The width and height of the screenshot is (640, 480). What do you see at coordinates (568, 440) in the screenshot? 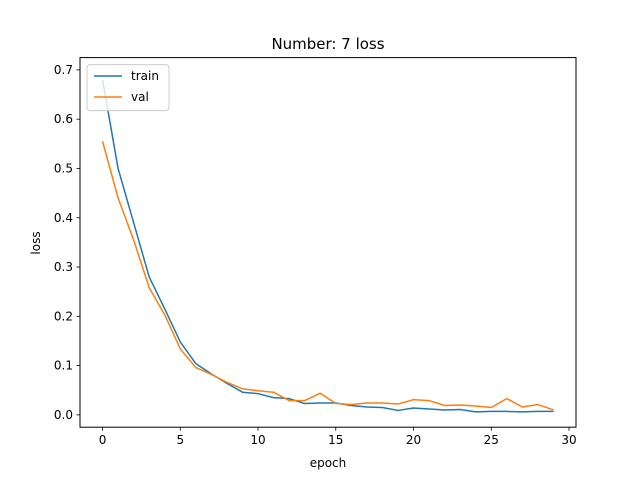
I see `x-tick-label: 30` at bounding box center [568, 440].